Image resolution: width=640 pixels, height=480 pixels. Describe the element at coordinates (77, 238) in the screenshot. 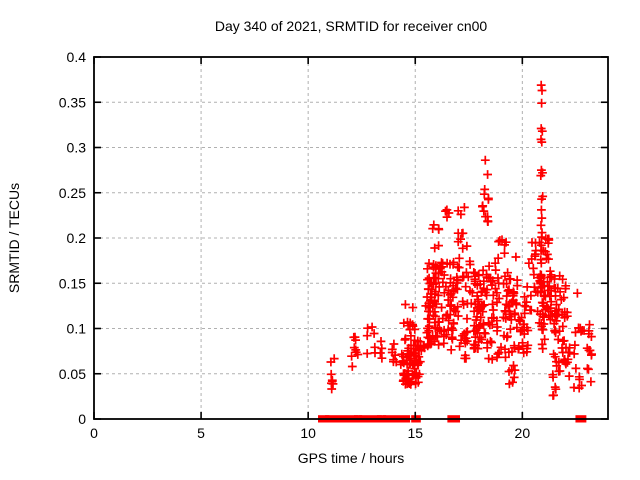

I see `y-tick-label: 0.2` at that location.